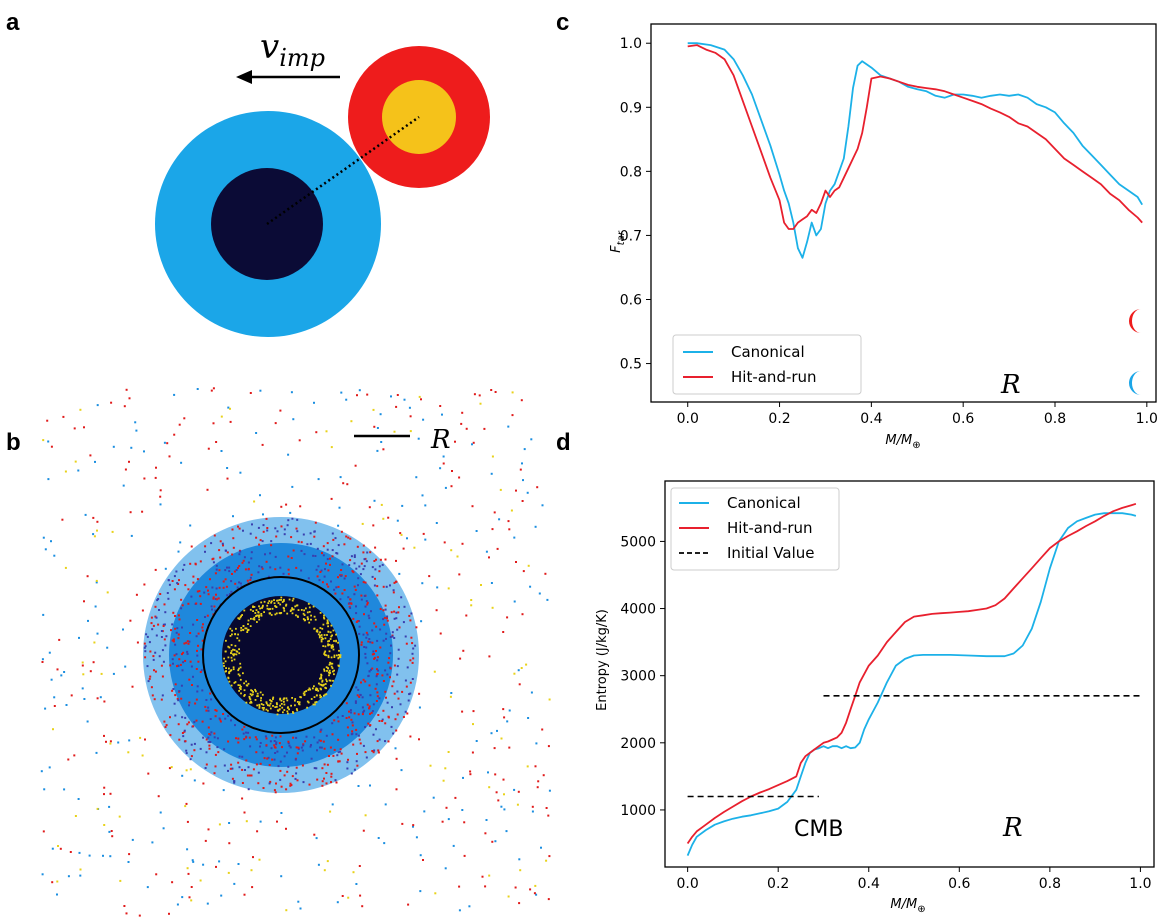 The width and height of the screenshot is (1159, 922). I want to click on chart-c-xtick-label: 0.2, so click(779, 419).